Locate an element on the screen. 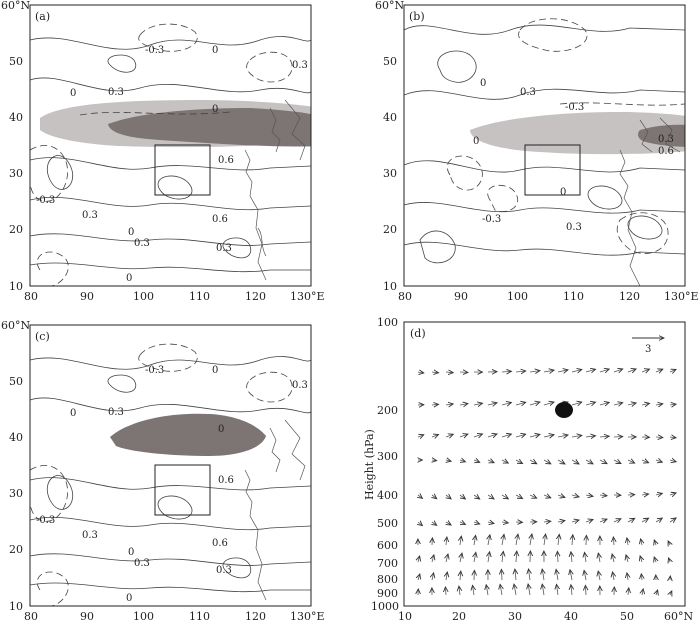 The image size is (700, 623). panel-label-c: (c) is located at coordinates (42, 336).